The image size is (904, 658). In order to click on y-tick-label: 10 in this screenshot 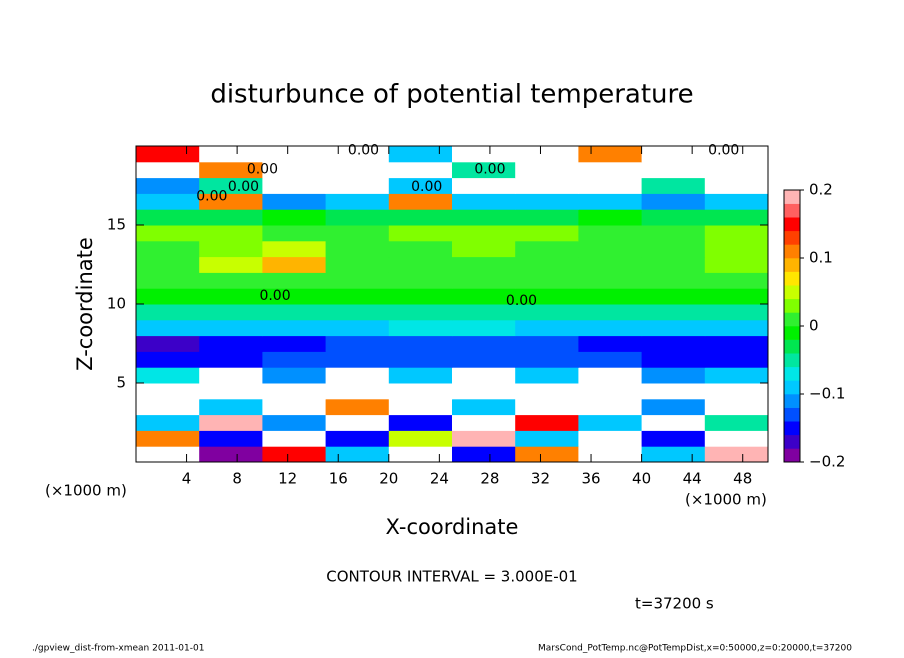, I will do `click(116, 304)`.